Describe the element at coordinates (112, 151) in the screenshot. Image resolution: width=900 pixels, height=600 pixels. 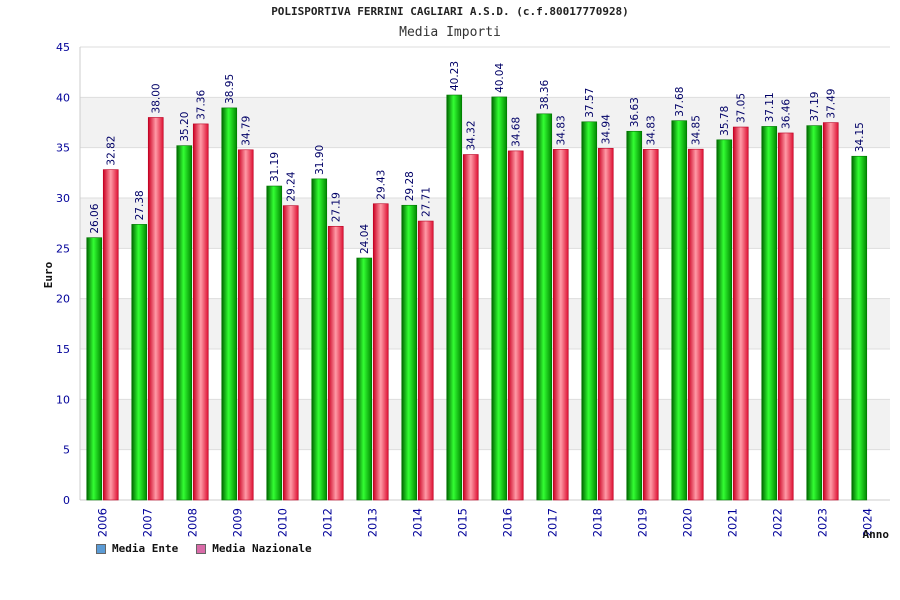
I see `data-label: 32.82` at that location.